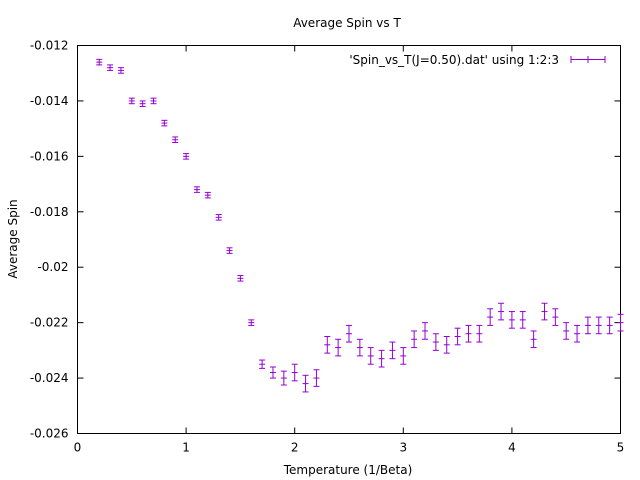  I want to click on y-tick-label: -0.018, so click(49, 212).